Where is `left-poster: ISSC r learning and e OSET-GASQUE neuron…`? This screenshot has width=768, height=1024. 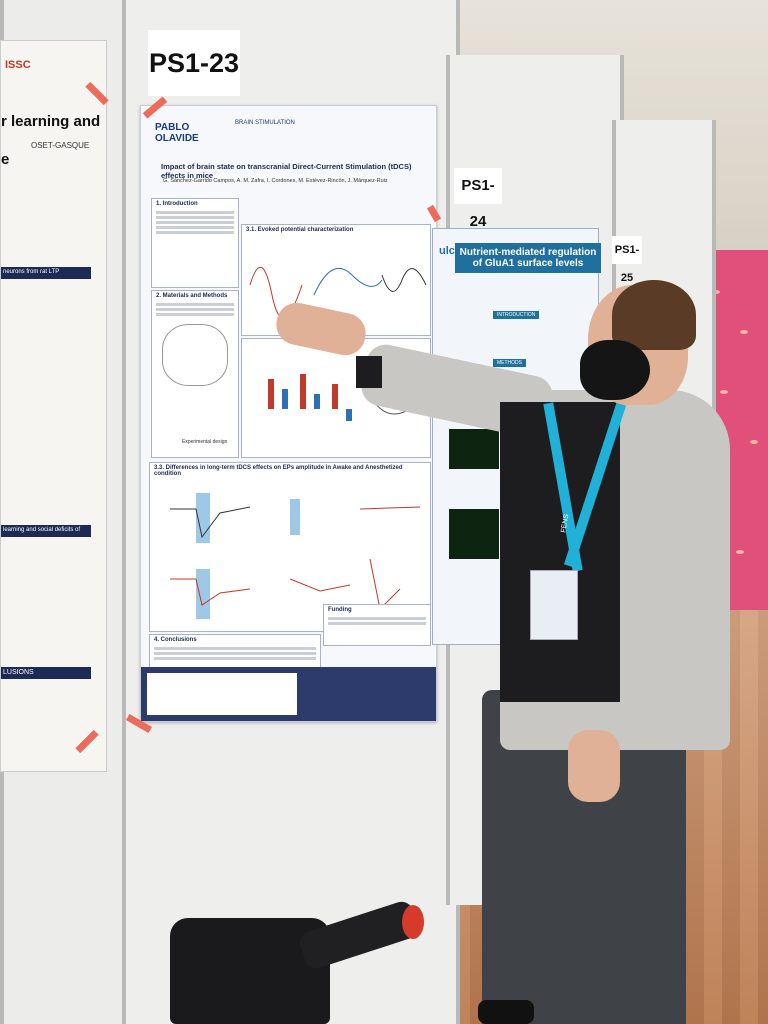
left-poster: ISSC r learning and e OSET-GASQUE neuron… is located at coordinates (53, 406).